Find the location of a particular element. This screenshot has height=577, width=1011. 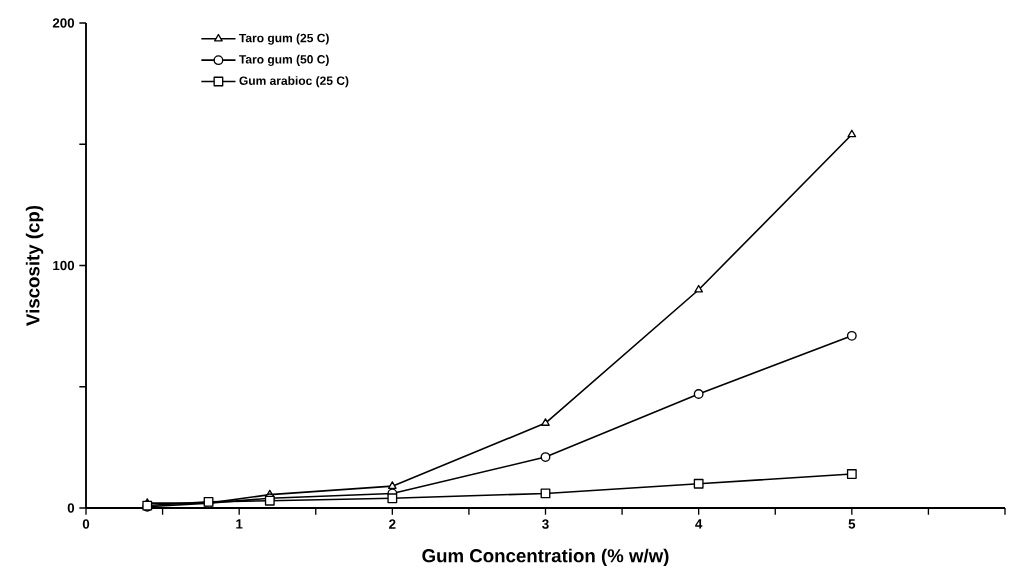

legend-label: Taro gum (50 C) is located at coordinates (284, 60).